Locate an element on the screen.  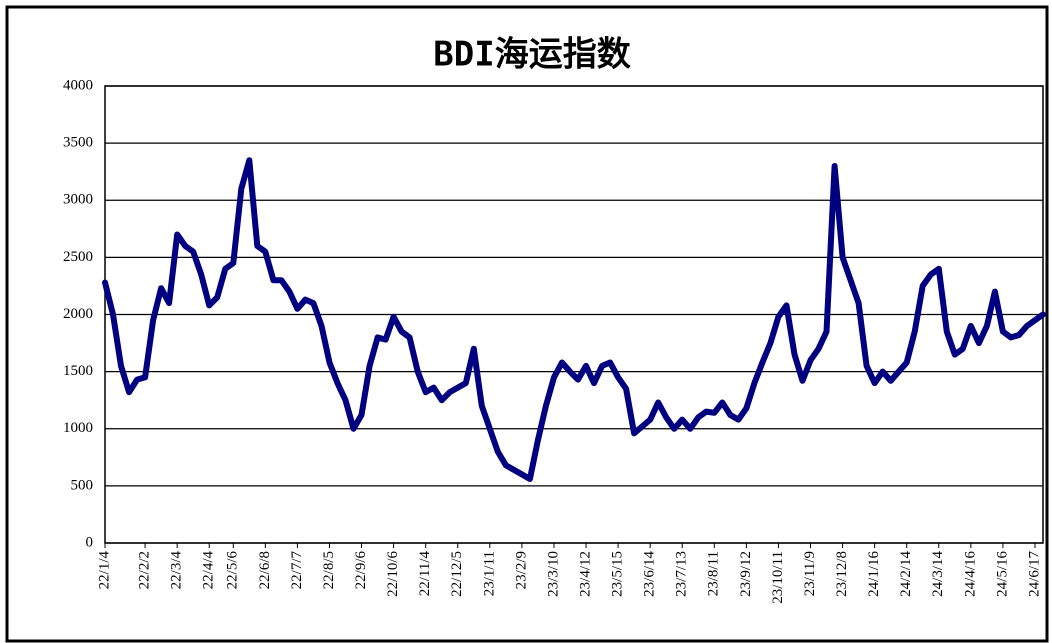
x-tick-label: 23/10/11 is located at coordinates (778, 577).